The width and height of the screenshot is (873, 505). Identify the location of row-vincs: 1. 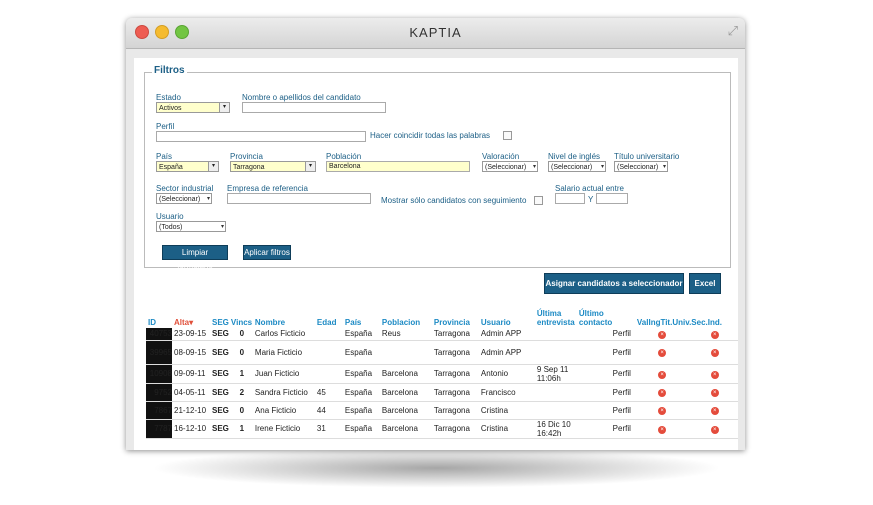
(240, 374).